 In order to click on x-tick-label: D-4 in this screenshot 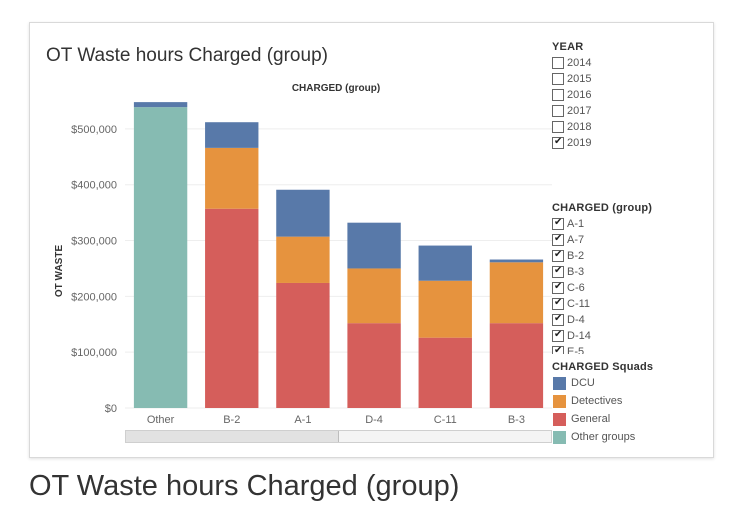, I will do `click(374, 420)`.